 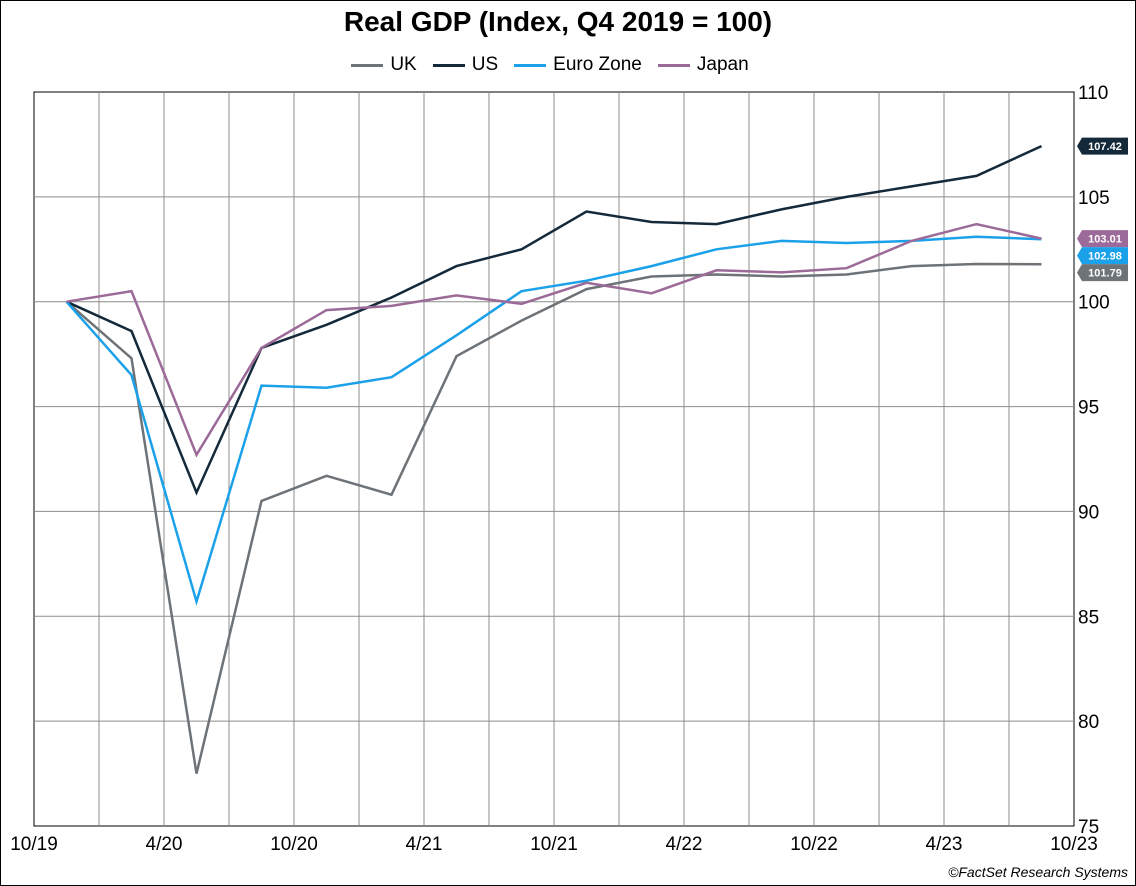 I want to click on y-tick-label: 100, so click(x=1094, y=303).